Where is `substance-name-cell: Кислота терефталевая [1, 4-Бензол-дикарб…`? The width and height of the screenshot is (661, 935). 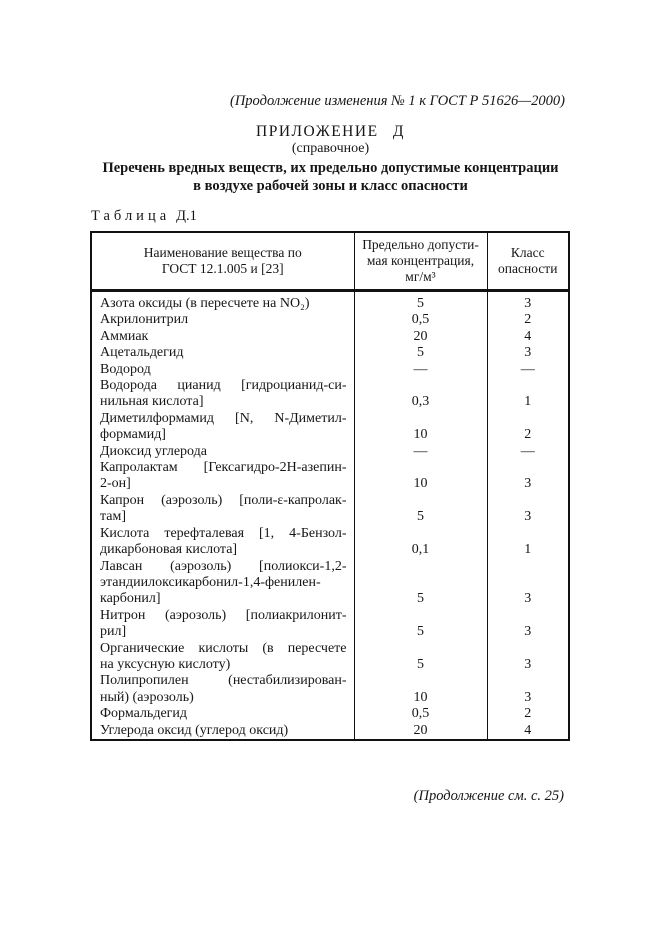 substance-name-cell: Кислота терефталевая [1, 4-Бензол-дикарб… is located at coordinates (222, 542).